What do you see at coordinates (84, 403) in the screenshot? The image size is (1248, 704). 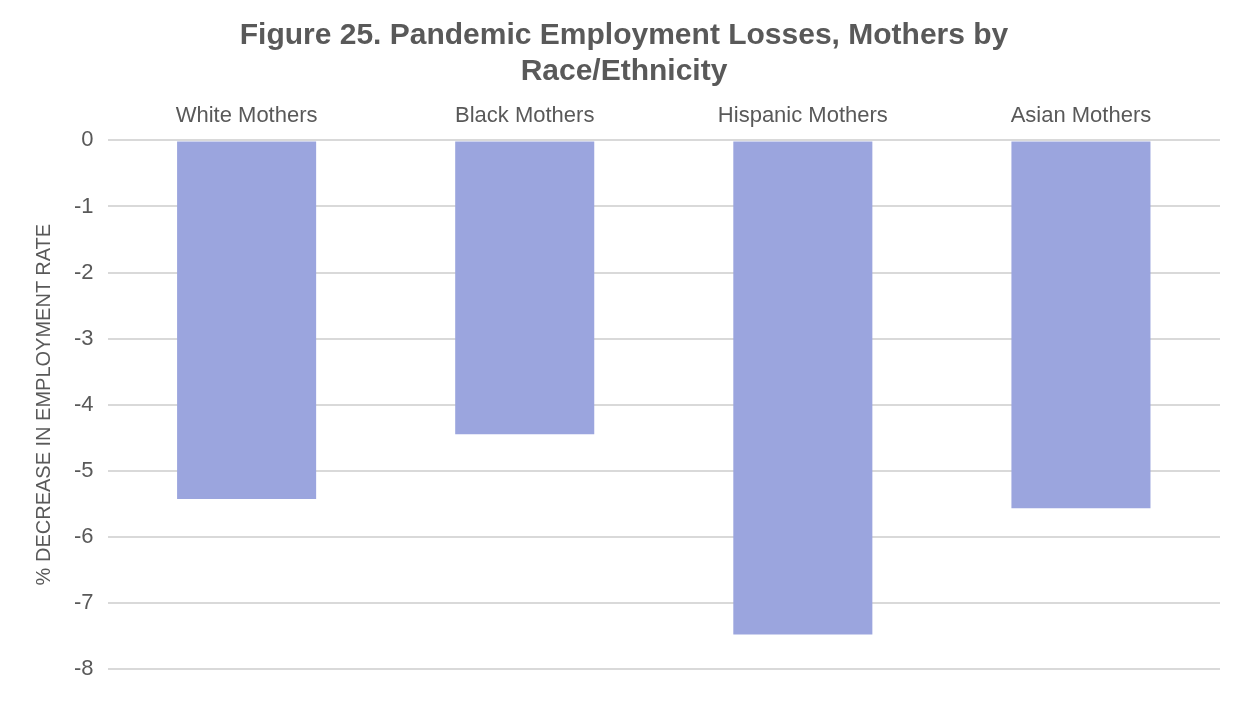 I see `y-tick-label: -4` at bounding box center [84, 403].